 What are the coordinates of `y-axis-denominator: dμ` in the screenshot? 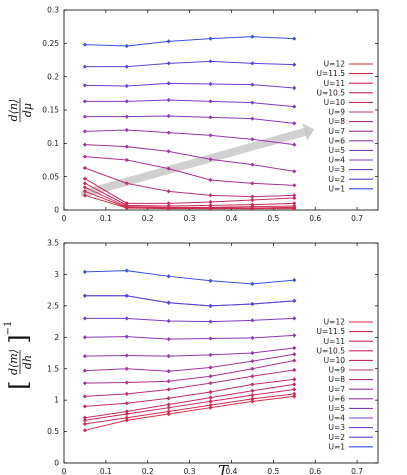 It's located at (27, 110).